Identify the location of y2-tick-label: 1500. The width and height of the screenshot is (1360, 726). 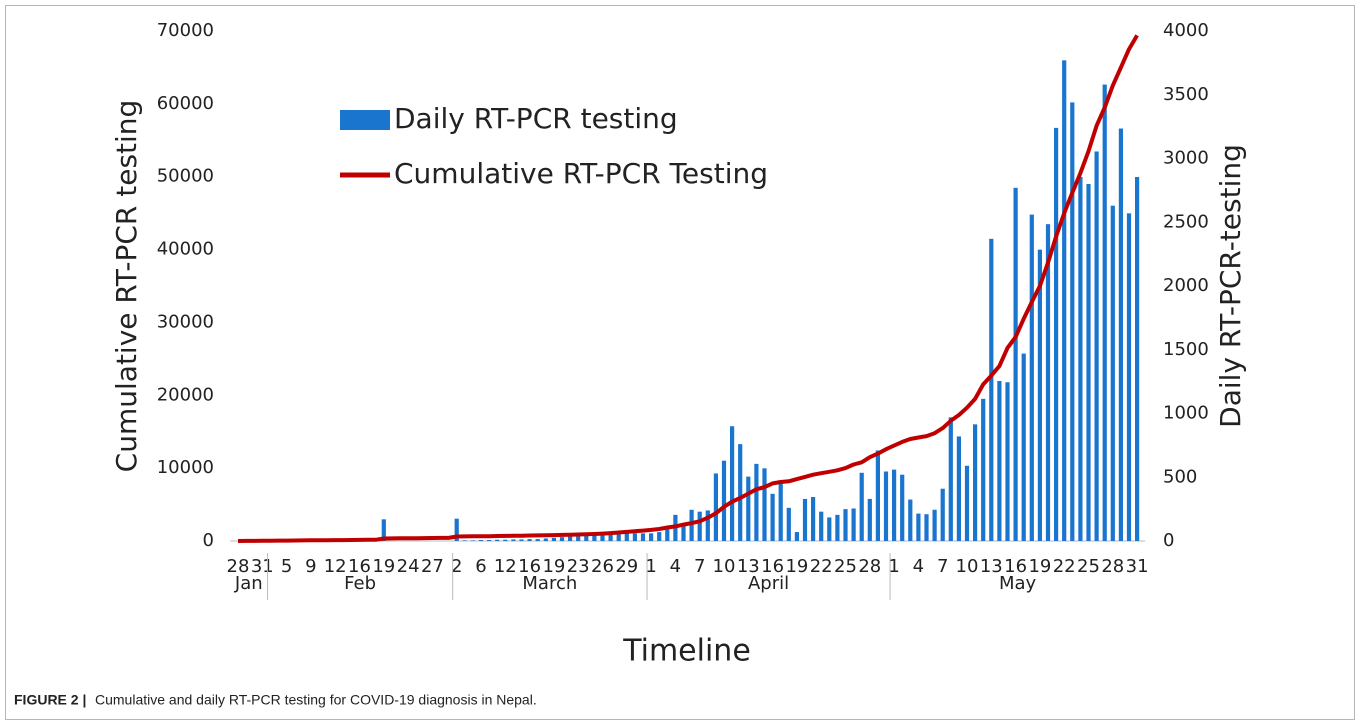
(1186, 349).